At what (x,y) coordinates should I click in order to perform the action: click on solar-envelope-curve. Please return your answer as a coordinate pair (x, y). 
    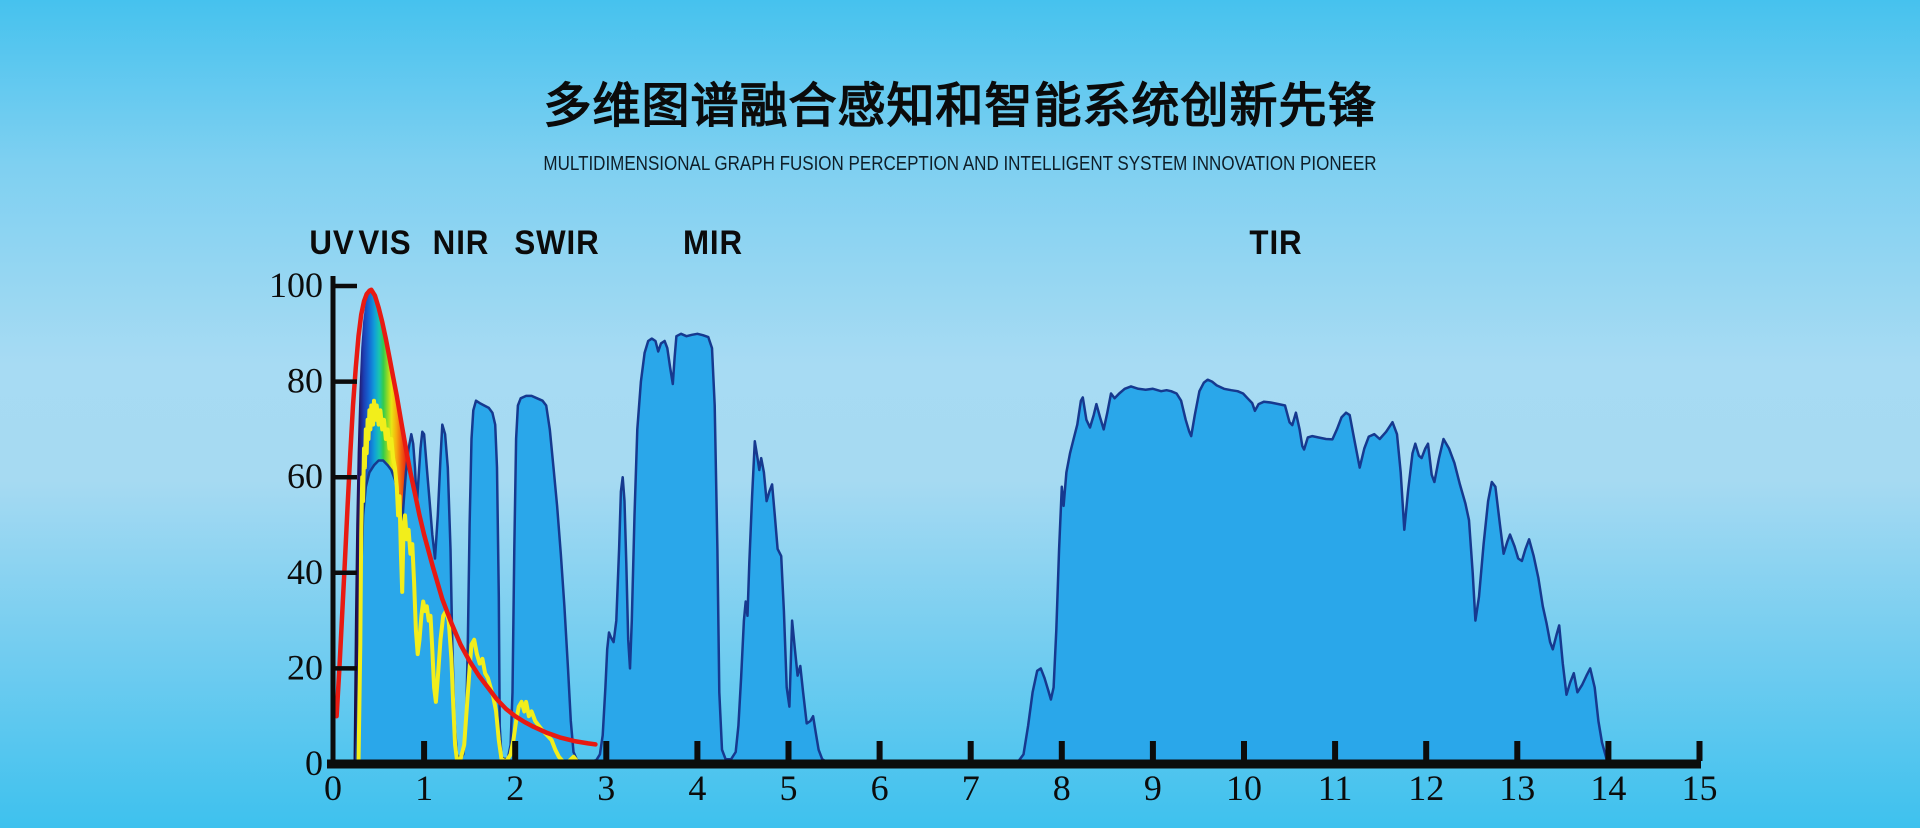
    Looking at the image, I should click on (466, 517).